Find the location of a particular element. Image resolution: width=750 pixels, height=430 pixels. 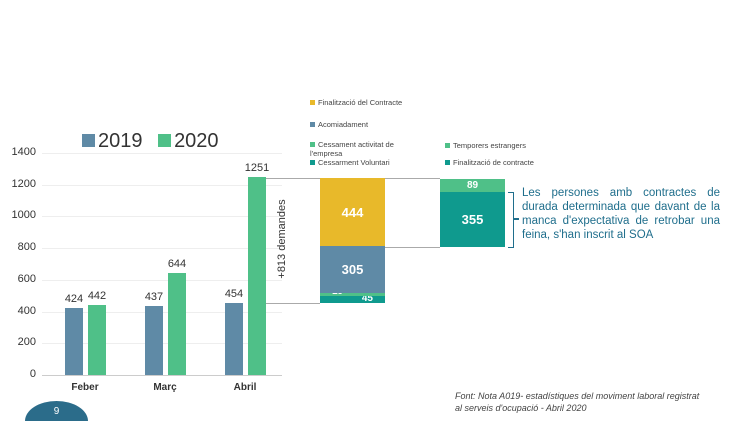

data-label: 1251 is located at coordinates (257, 167).